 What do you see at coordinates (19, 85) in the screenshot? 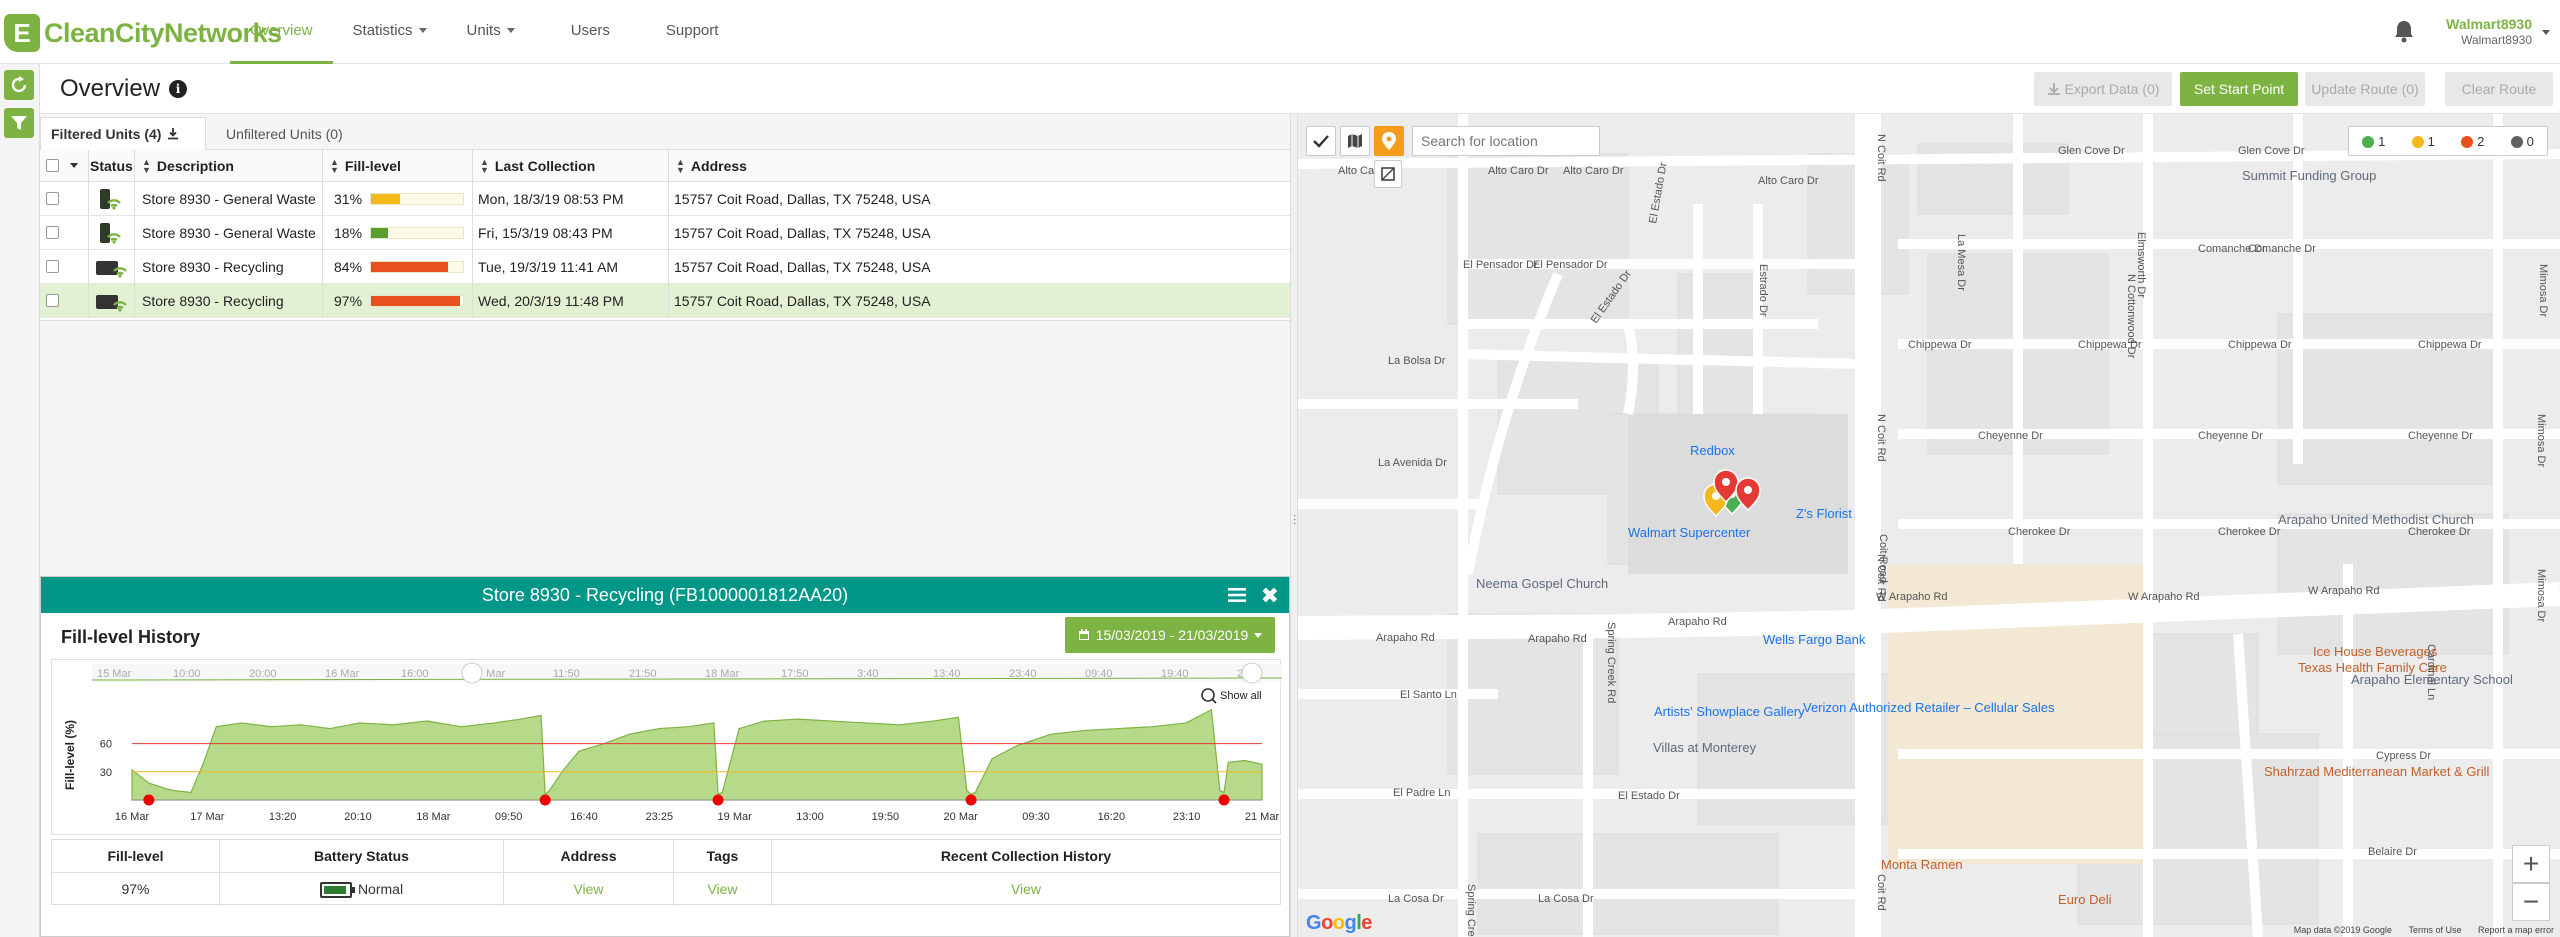
I see `refresh-icon` at bounding box center [19, 85].